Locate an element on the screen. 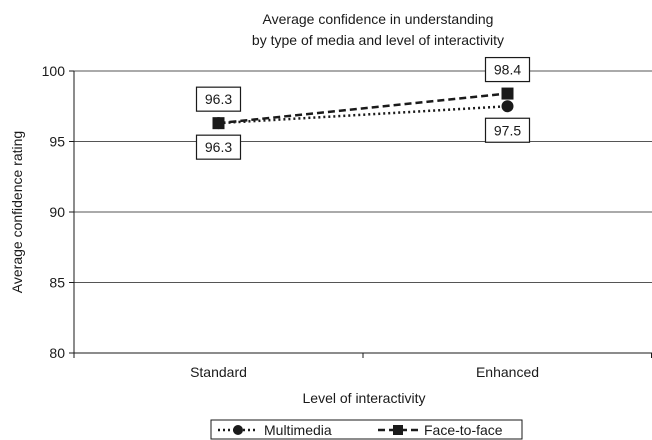  series-line-face-to-face is located at coordinates (363, 108).